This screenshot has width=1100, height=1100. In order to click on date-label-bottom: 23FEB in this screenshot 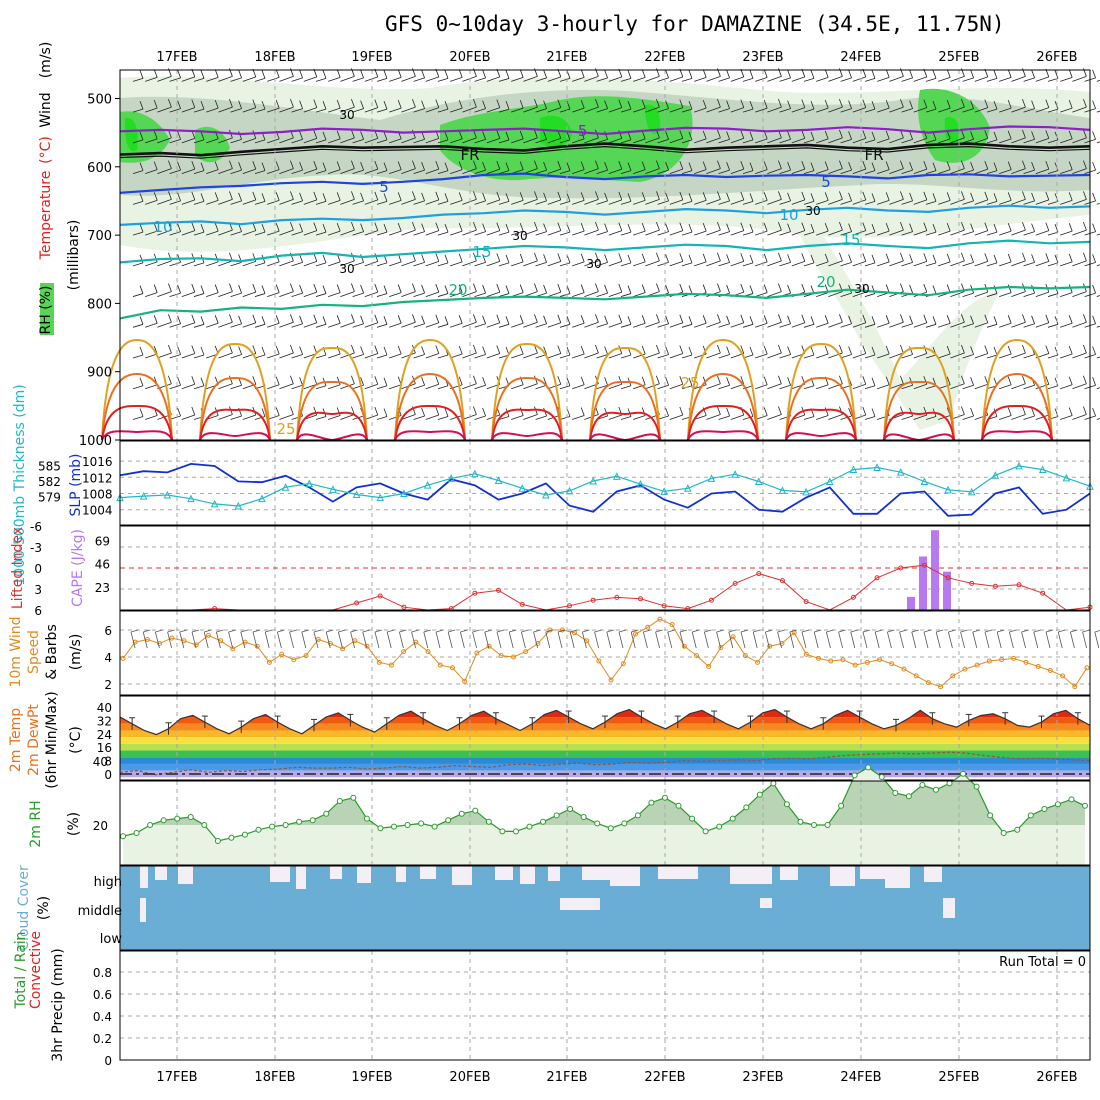, I will do `click(762, 1077)`.